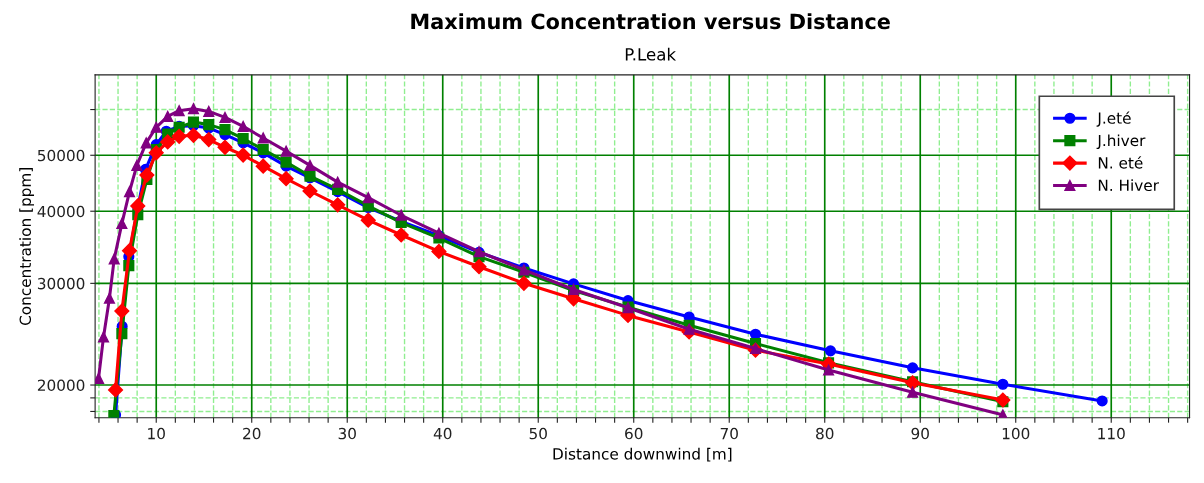 The width and height of the screenshot is (1204, 483). What do you see at coordinates (1016, 433) in the screenshot?
I see `x-tick-label: 100` at bounding box center [1016, 433].